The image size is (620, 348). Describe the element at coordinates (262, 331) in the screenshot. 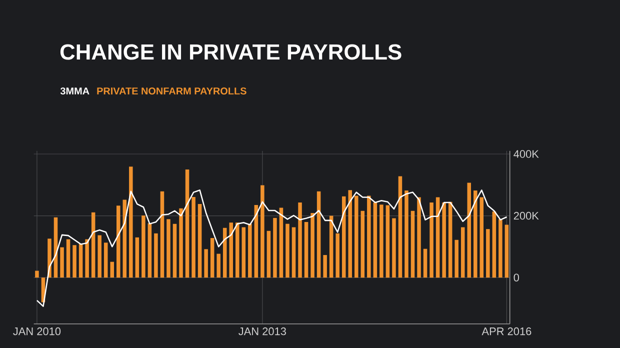

I see `x-tick-label: JAN 2013` at that location.